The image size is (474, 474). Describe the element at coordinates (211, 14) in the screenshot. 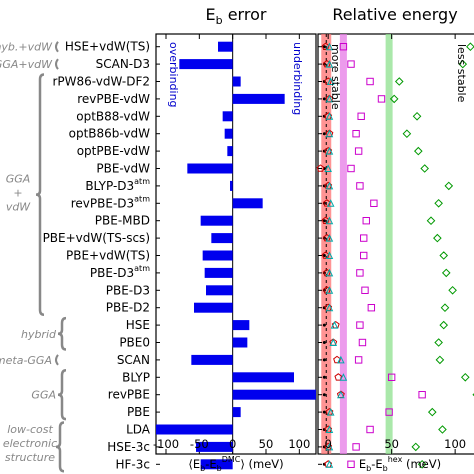

I see `left-title-main: E` at that location.